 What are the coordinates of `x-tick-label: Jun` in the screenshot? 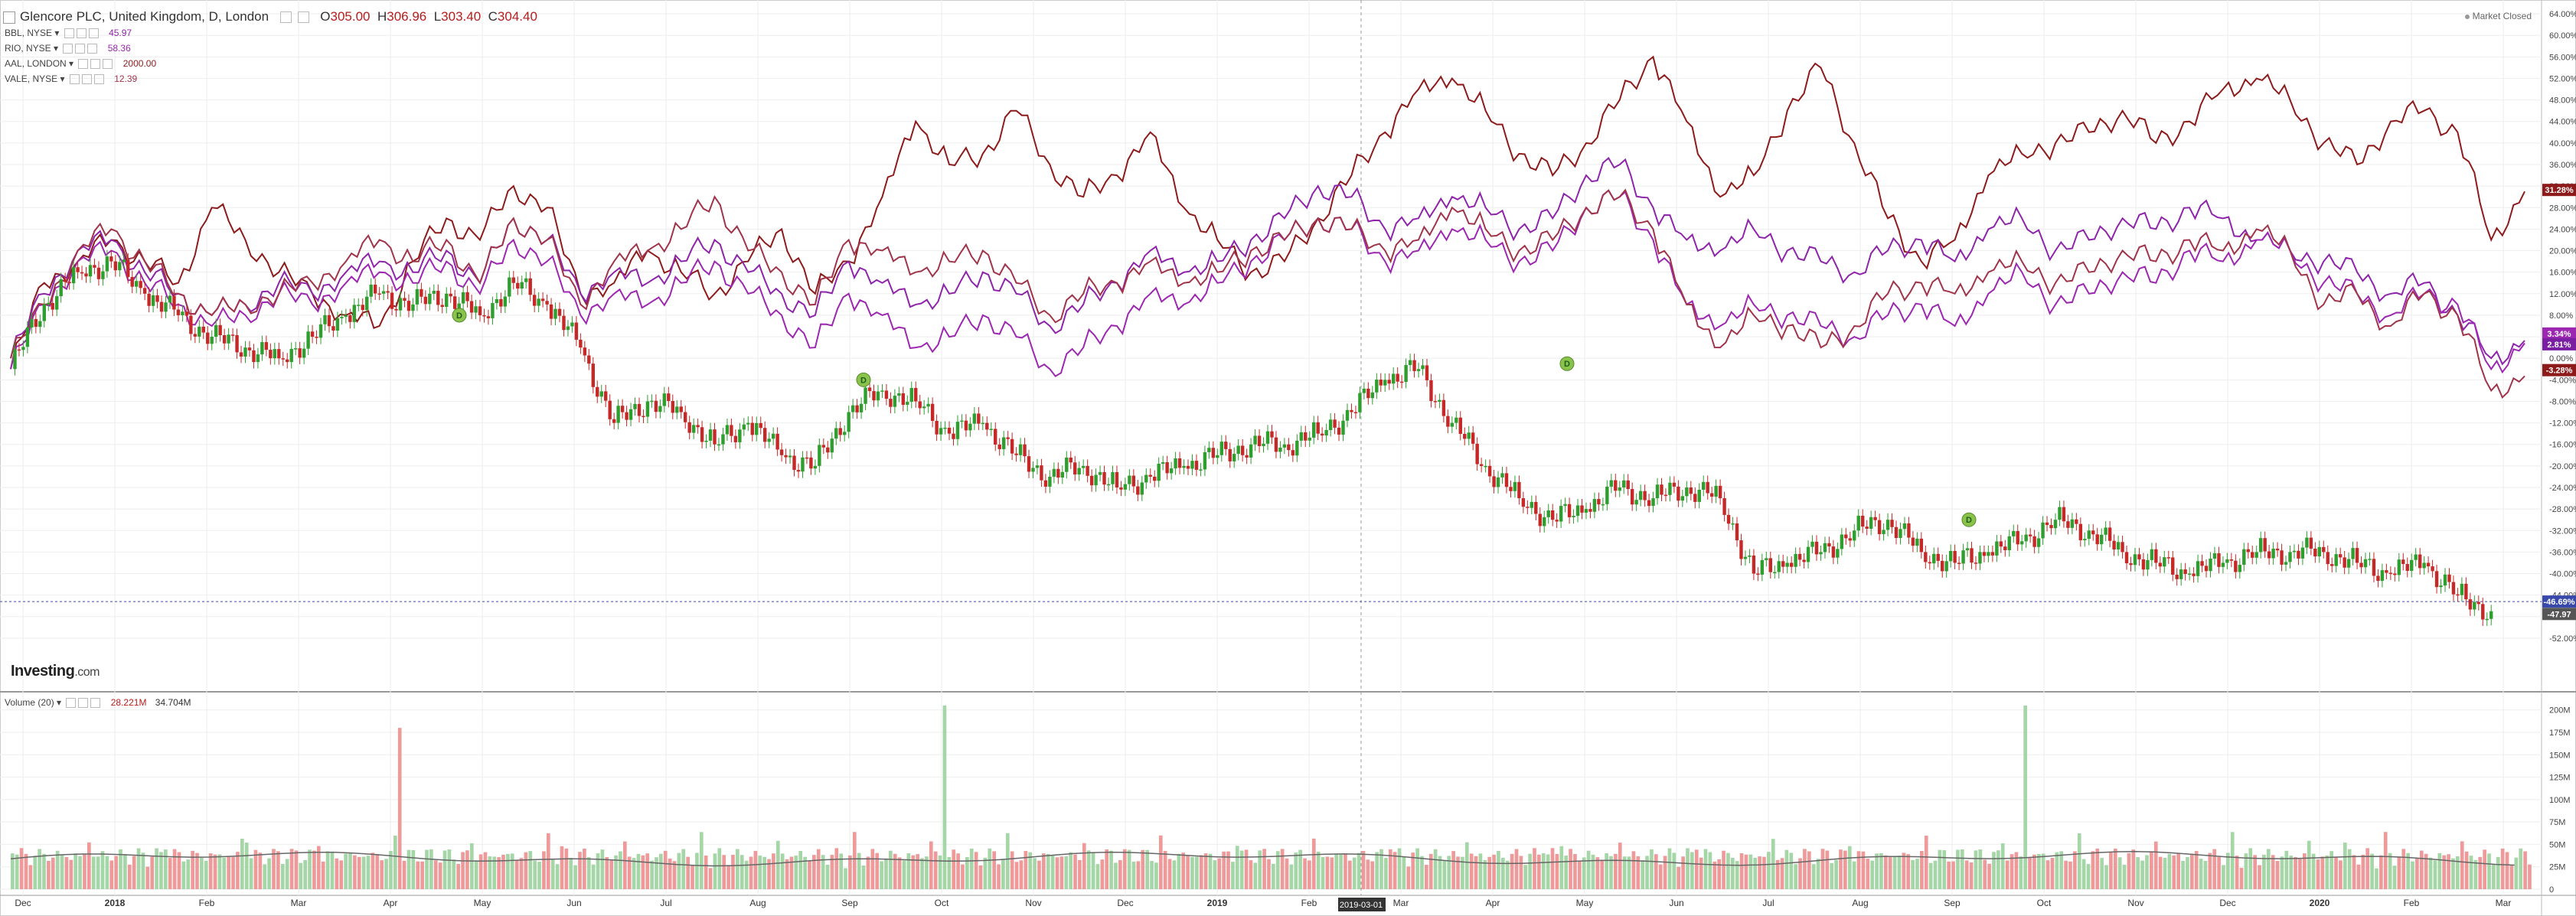 It's located at (573, 903).